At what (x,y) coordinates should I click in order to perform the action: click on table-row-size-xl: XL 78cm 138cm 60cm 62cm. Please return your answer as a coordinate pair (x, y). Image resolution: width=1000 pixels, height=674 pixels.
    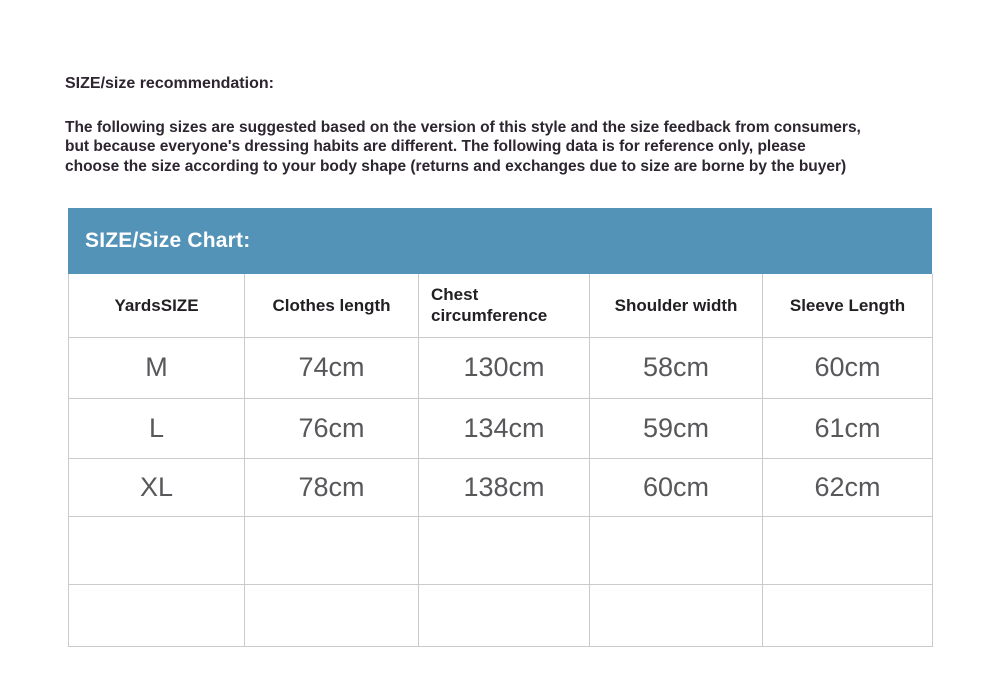
    Looking at the image, I should click on (500, 487).